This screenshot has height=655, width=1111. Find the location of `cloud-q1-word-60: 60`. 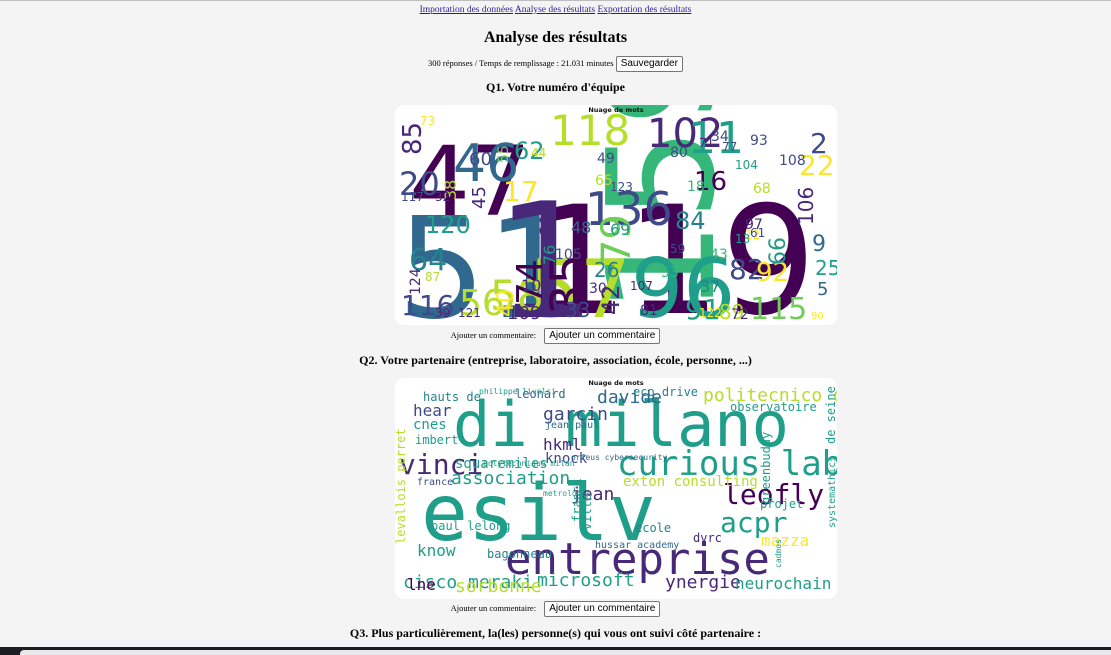

cloud-q1-word-60: 60 is located at coordinates (480, 159).